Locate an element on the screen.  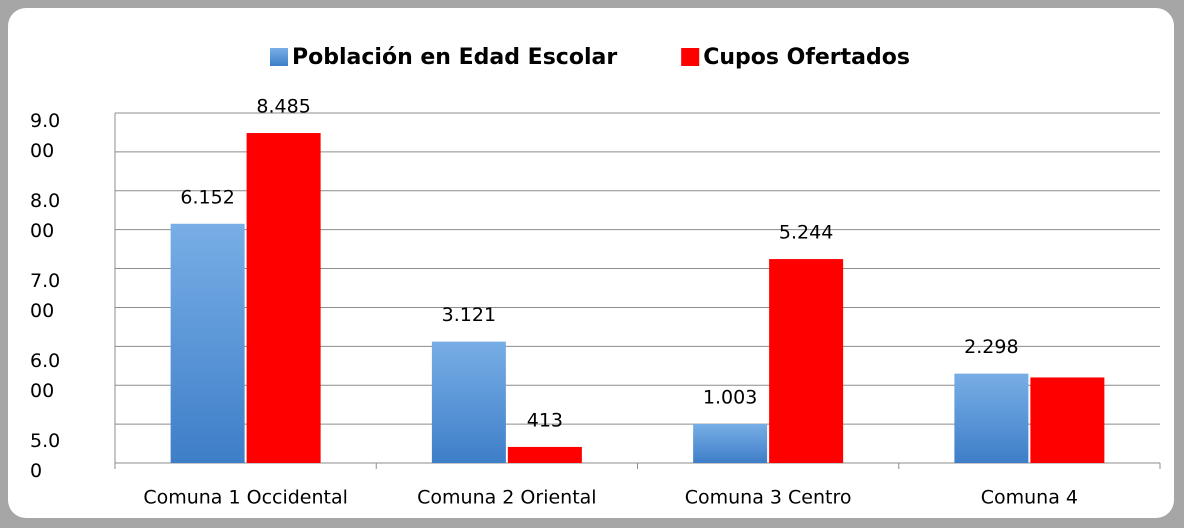
y-tick-label: 6.000 is located at coordinates (45, 376).